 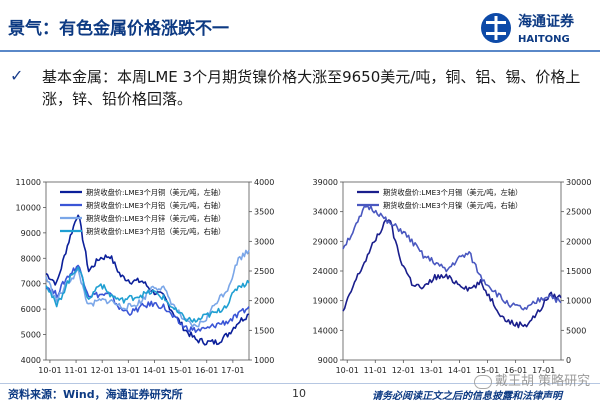 I want to click on legend-label: 期货收盘价:LME3个月锡（美元/吨，左轴）, so click(x=452, y=192).